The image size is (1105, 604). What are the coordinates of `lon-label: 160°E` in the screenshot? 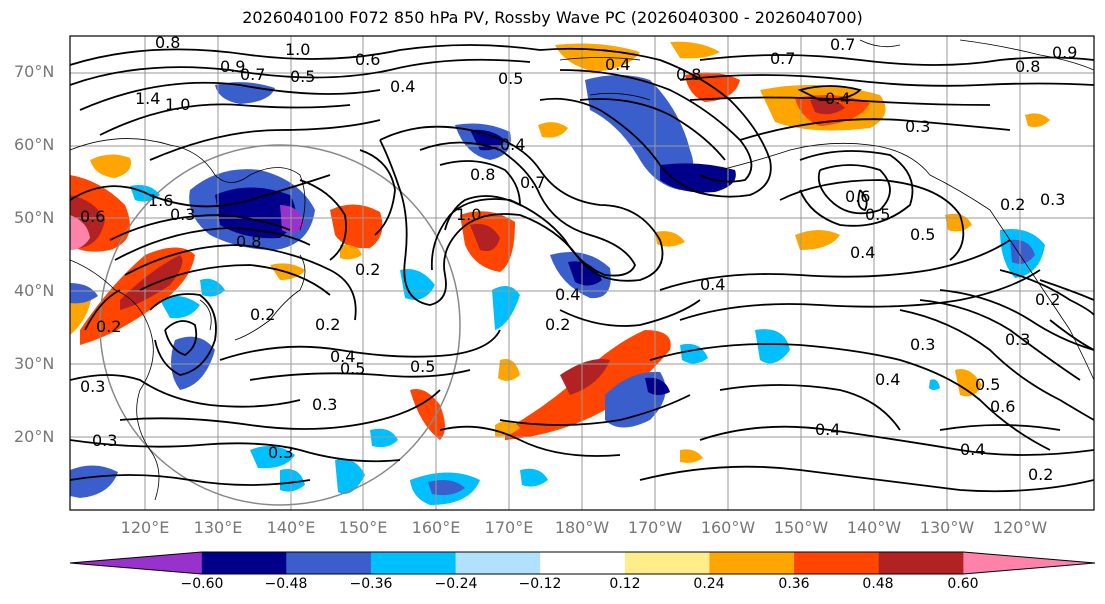 It's located at (436, 527).